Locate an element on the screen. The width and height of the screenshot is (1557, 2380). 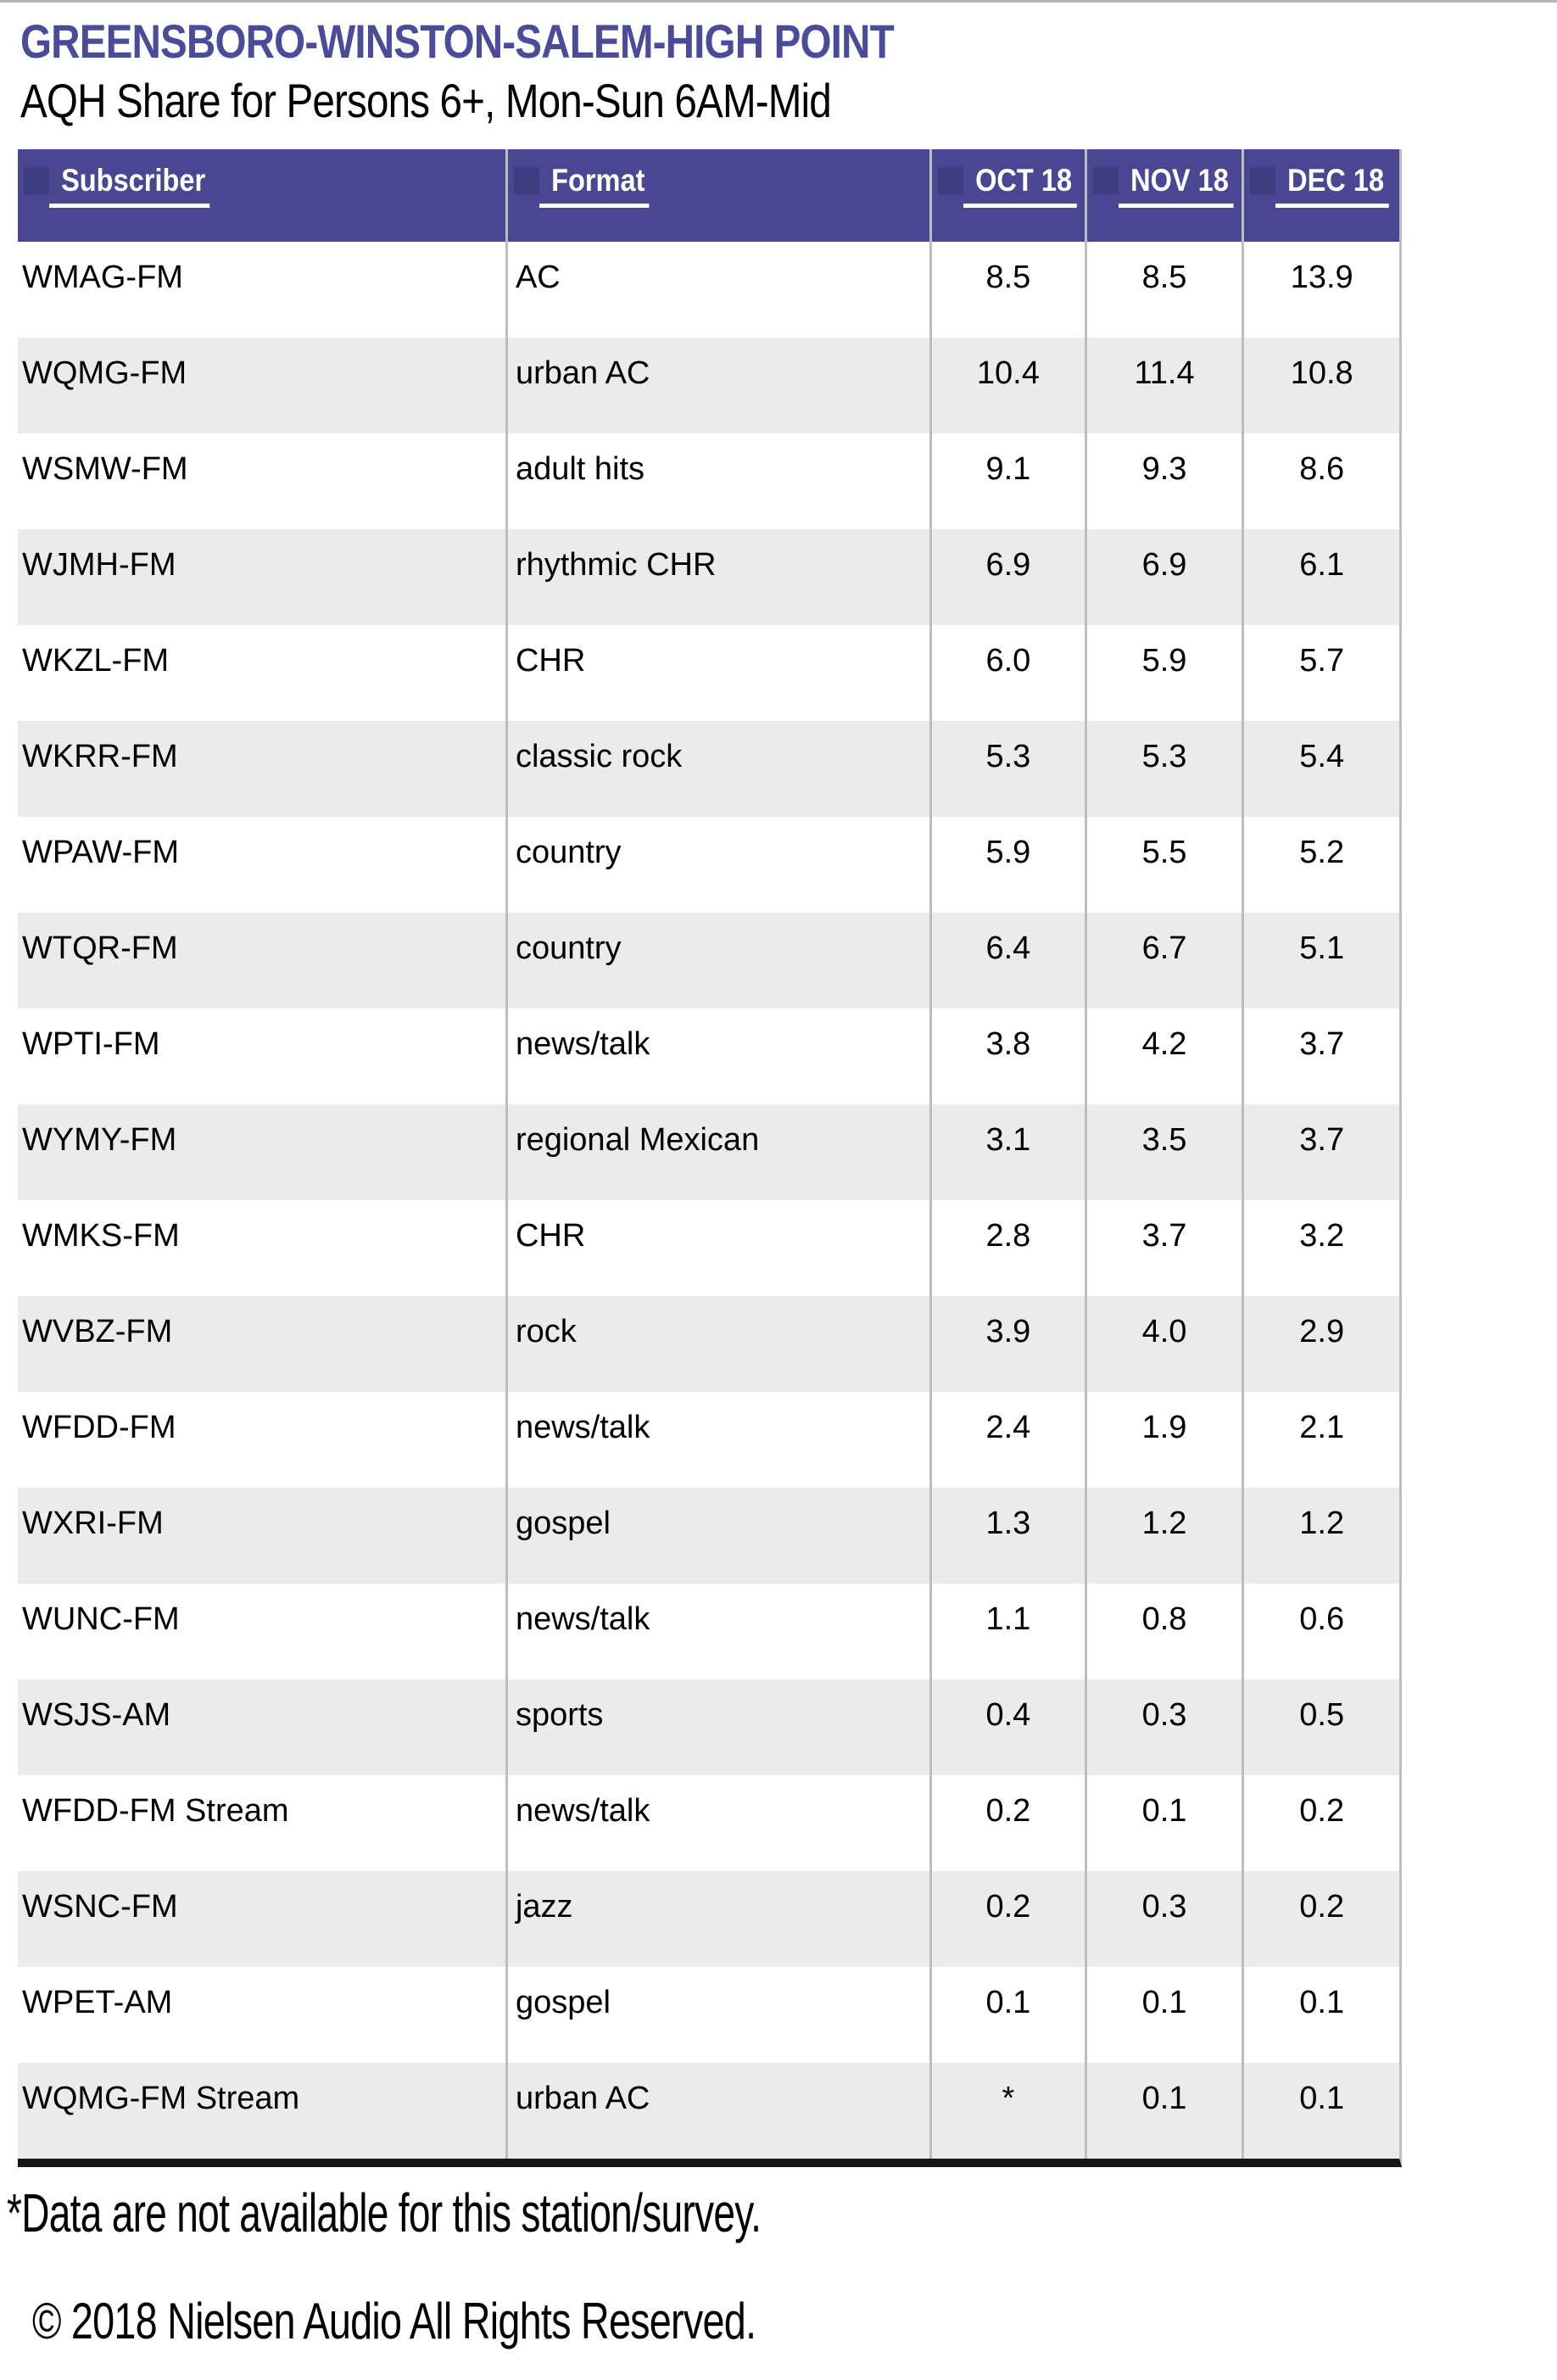
cell-value-oct18: 6.0 is located at coordinates (1007, 673).